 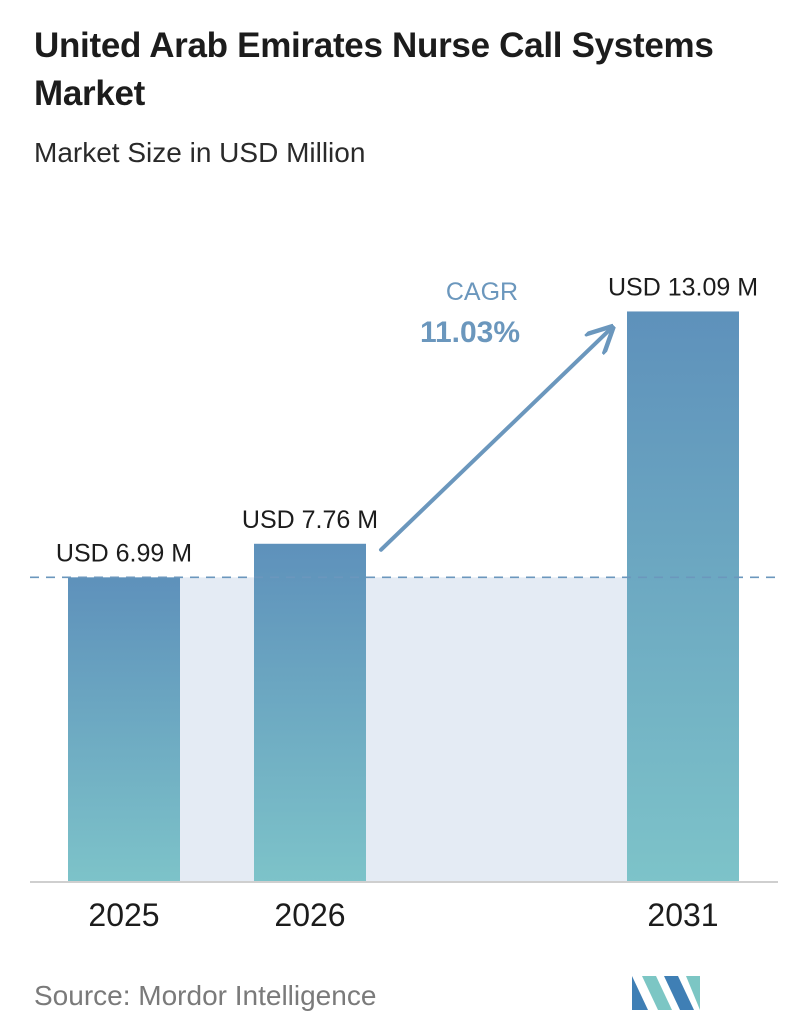 I want to click on bar-2031, so click(x=683, y=596).